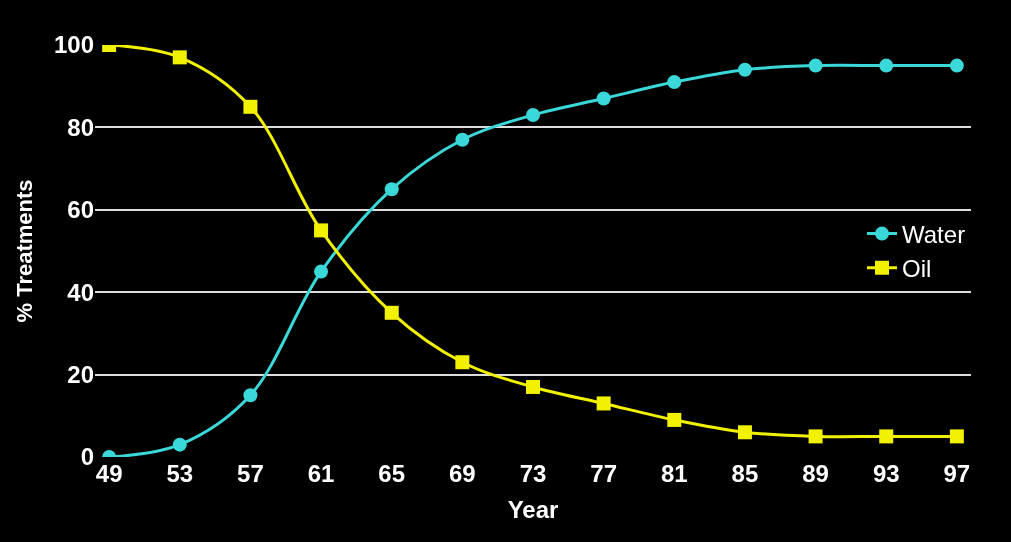  What do you see at coordinates (109, 473) in the screenshot?
I see `x-tick-label: 49` at bounding box center [109, 473].